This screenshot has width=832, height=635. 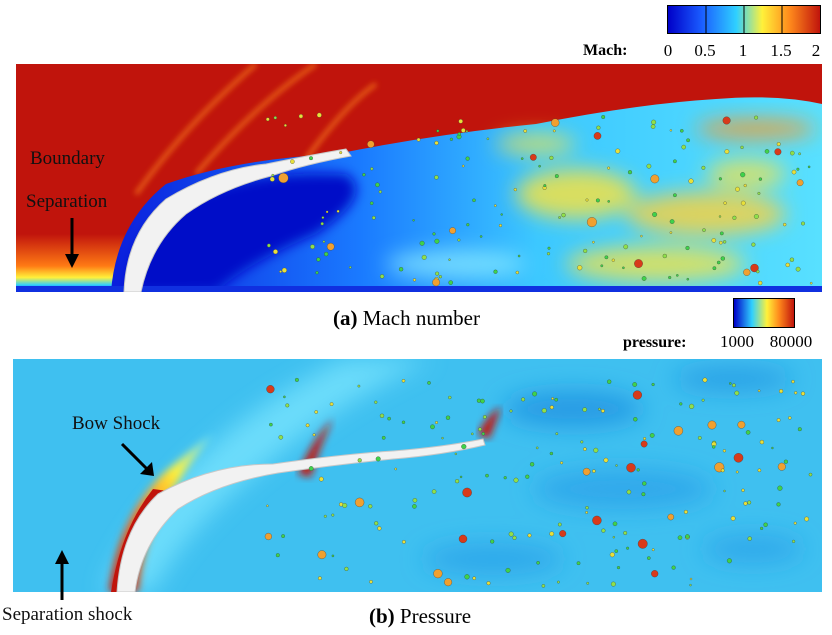 What do you see at coordinates (816, 50) in the screenshot?
I see `mach-tick: 2` at bounding box center [816, 50].